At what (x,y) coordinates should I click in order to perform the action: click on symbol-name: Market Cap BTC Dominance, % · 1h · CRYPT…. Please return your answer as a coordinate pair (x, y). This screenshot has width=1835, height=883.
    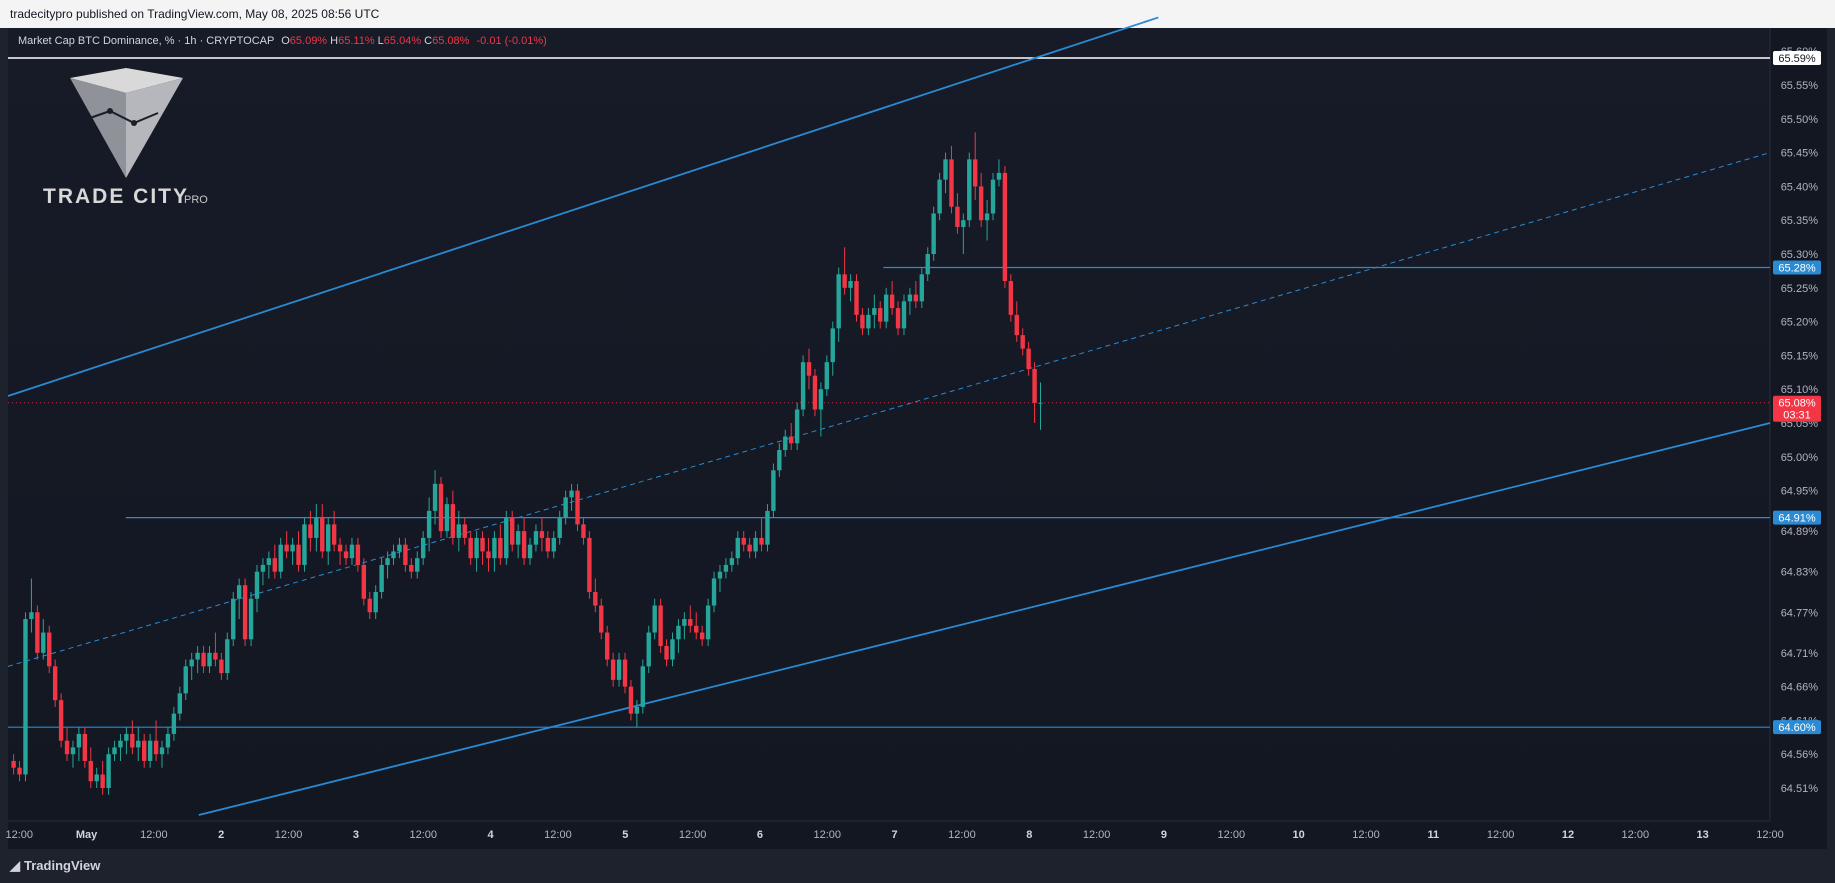
    Looking at the image, I should click on (146, 41).